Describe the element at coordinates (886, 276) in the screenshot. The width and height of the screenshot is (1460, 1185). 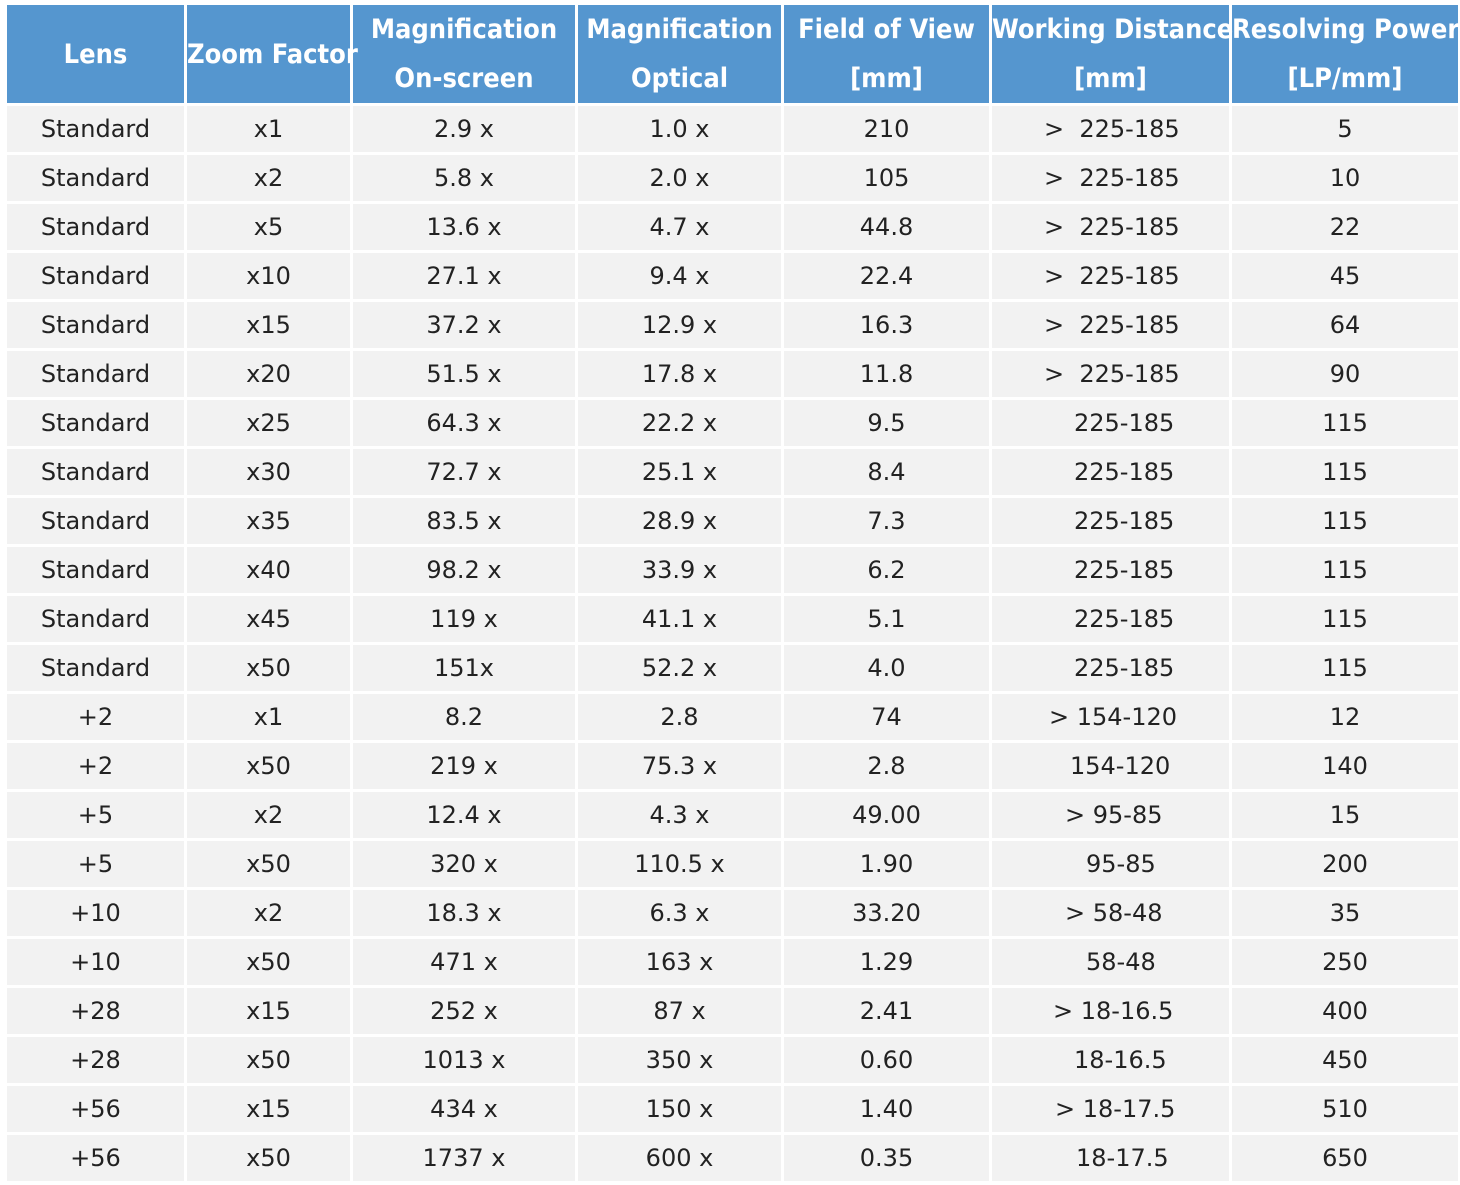
I see `cell-field-of-view: 22.4` at that location.